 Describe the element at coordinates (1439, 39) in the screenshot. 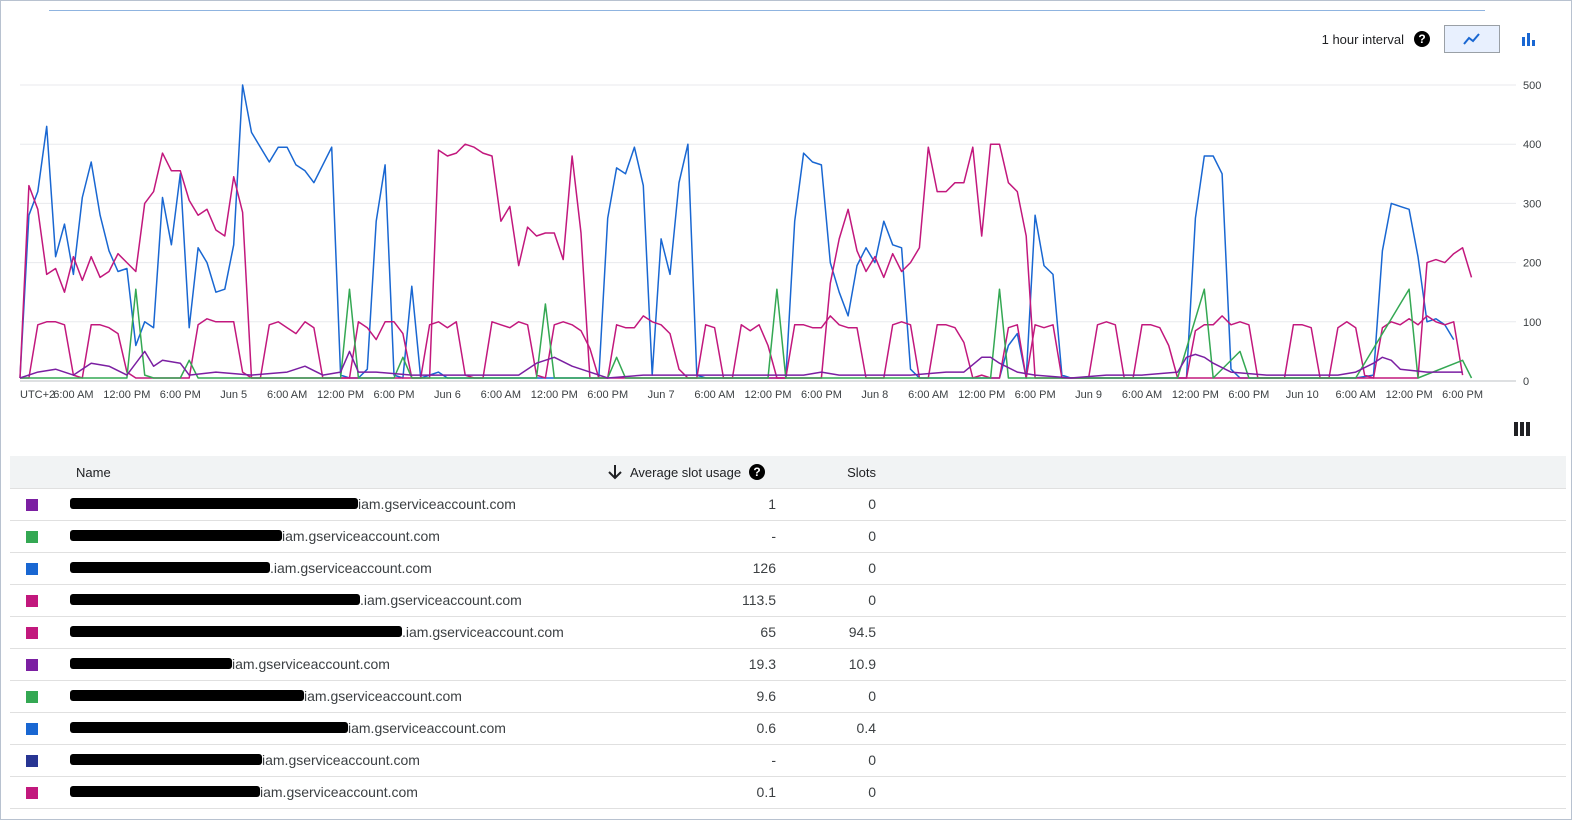

I see `chart-toolbar: 1 hour interval ?` at that location.